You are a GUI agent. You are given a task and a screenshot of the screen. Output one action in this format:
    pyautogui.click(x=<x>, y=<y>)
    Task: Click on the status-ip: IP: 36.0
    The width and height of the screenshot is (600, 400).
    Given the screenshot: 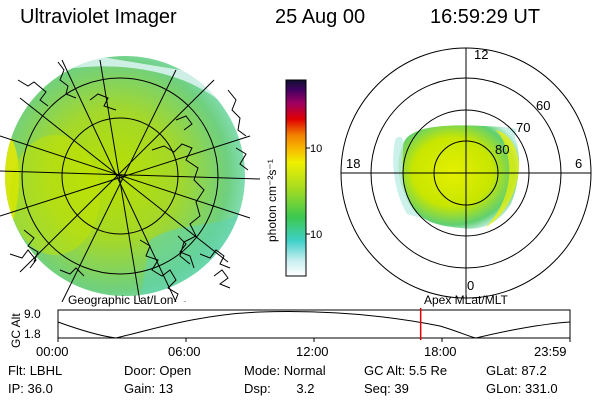 What is the action you would take?
    pyautogui.click(x=30, y=388)
    